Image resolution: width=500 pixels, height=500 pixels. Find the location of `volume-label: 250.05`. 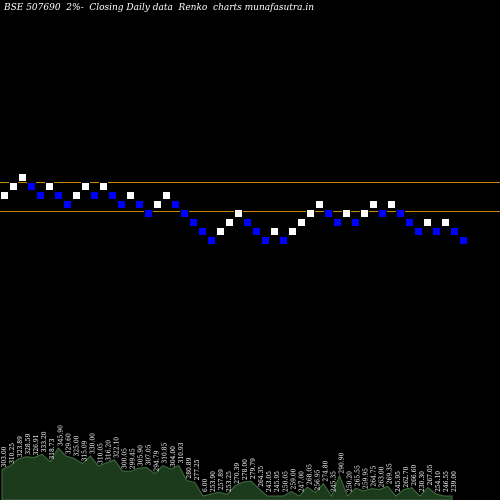

volume-label: 250.05 is located at coordinates (285, 481).